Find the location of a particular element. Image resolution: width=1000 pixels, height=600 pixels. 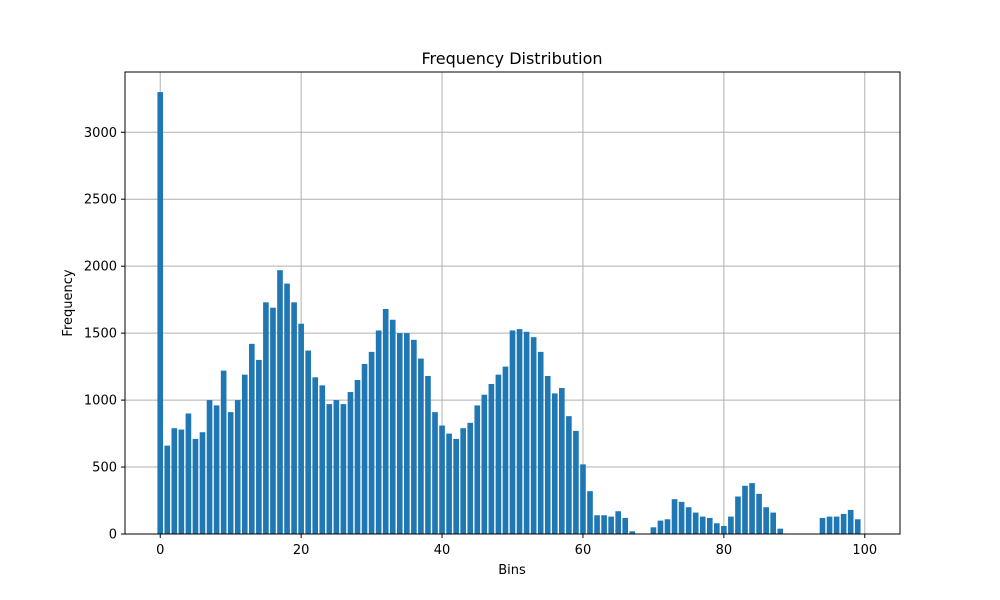

y-tick-label: 3000 is located at coordinates (100, 133).